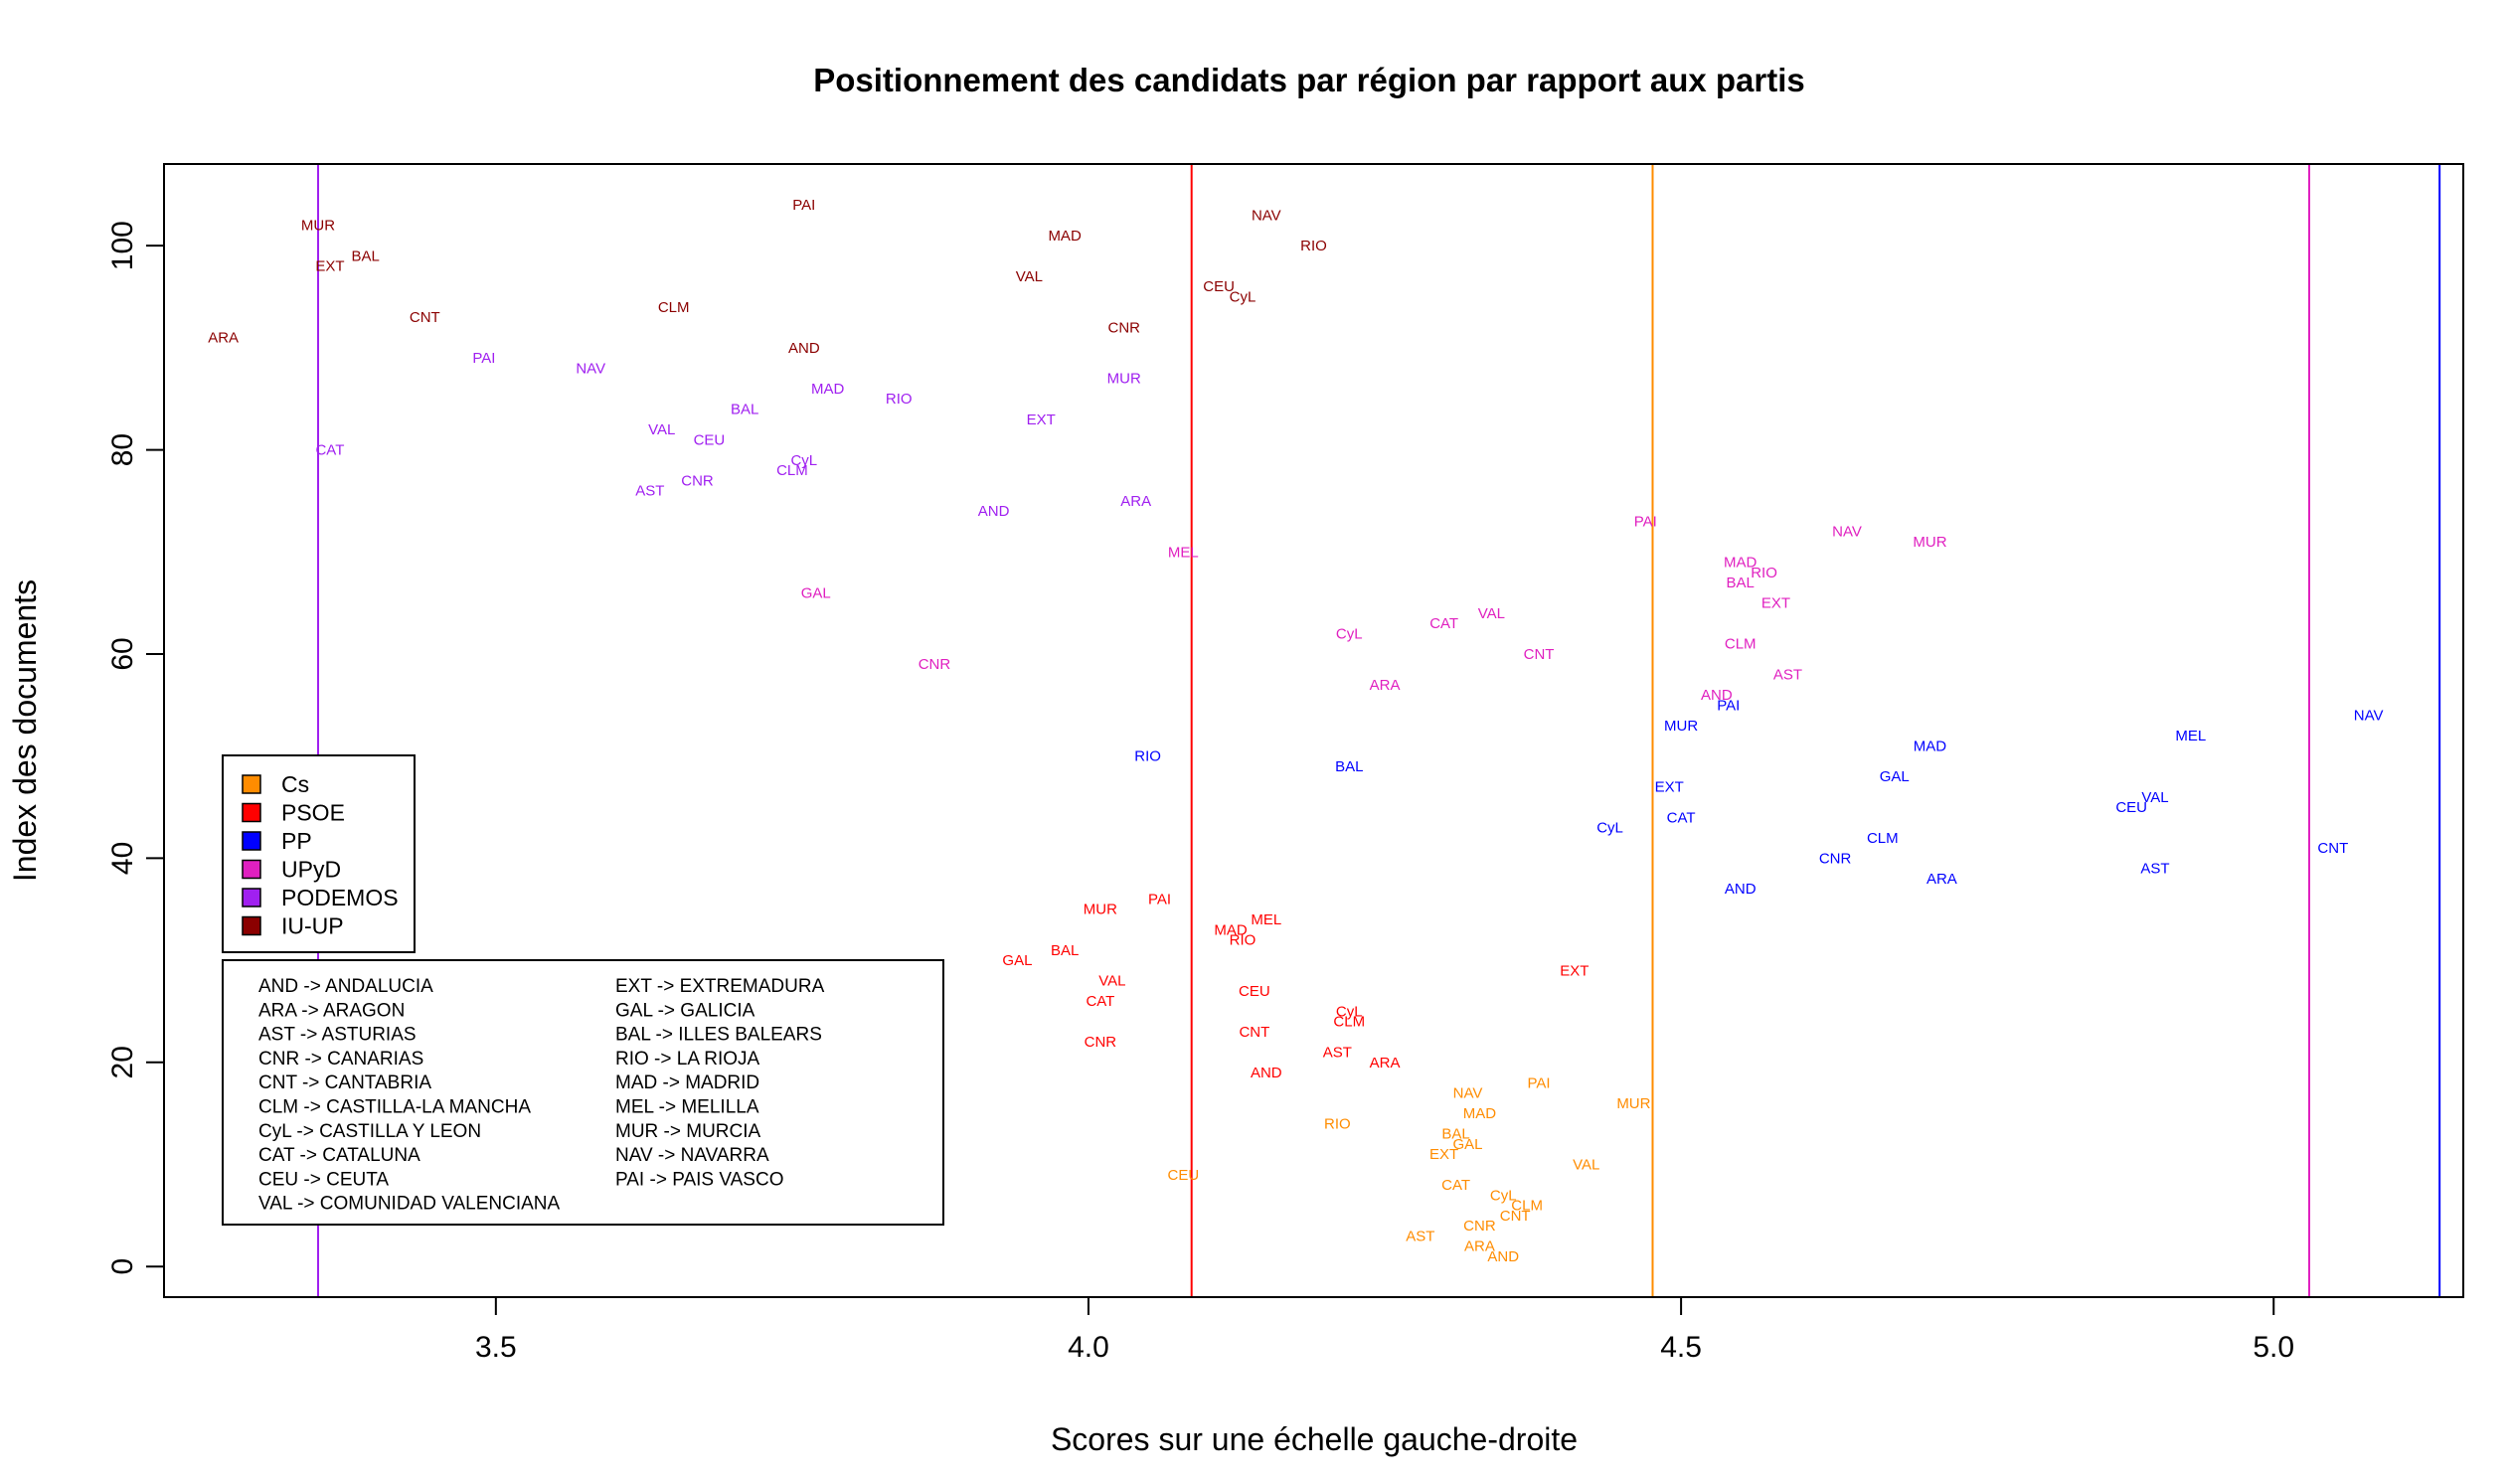 The height and width of the screenshot is (1484, 2512). What do you see at coordinates (674, 307) in the screenshot?
I see `point-iu-up-clm: CLM` at bounding box center [674, 307].